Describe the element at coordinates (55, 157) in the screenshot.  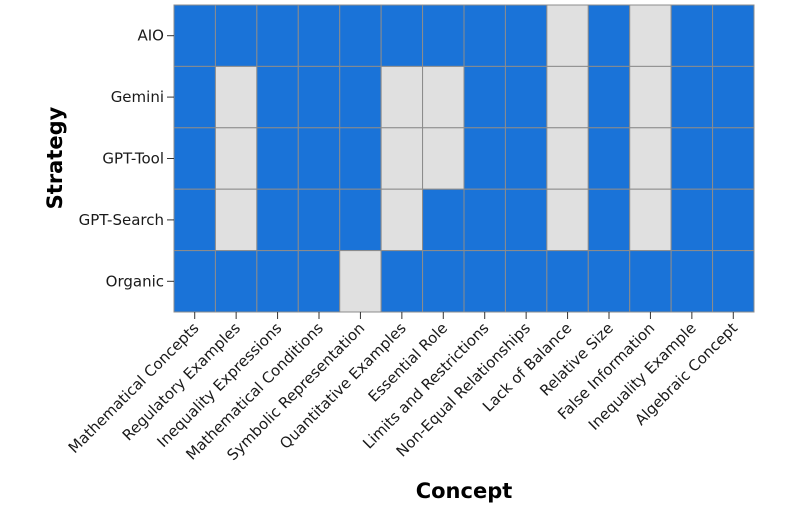
I see `y-axis-label: Strategy` at that location.